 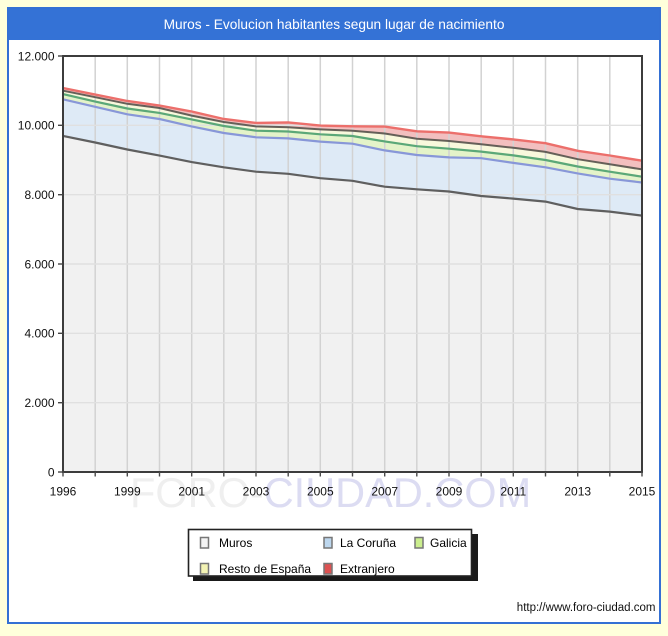 I want to click on svg-text: 2.000, so click(x=39, y=403).